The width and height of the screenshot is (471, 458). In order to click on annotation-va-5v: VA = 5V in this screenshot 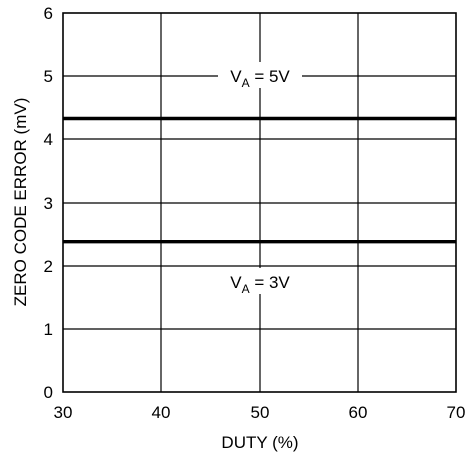, I will do `click(260, 78)`.